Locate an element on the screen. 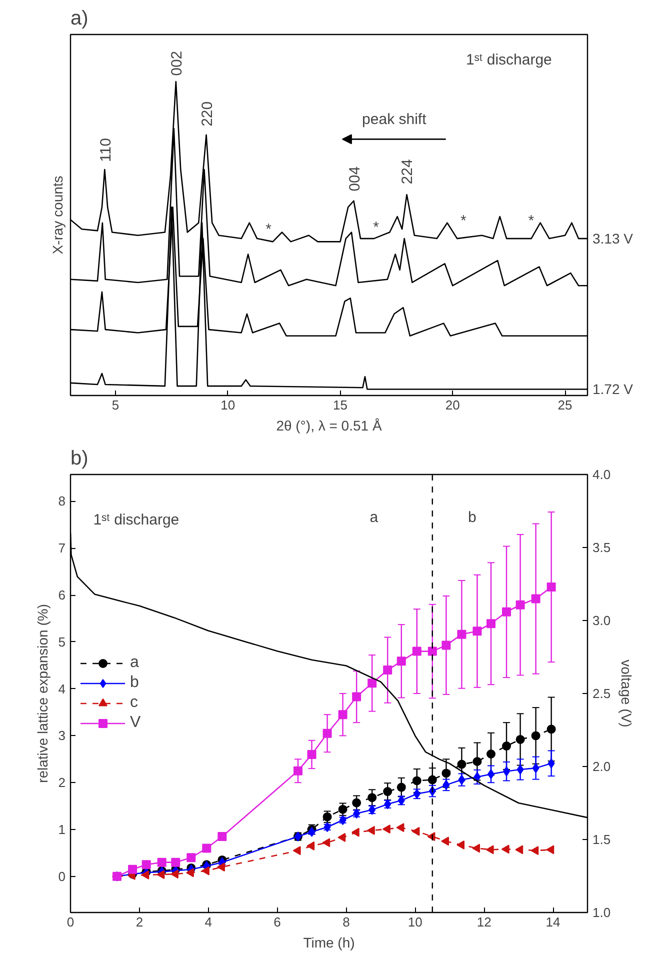  y-tick-label: 0 is located at coordinates (62, 876).